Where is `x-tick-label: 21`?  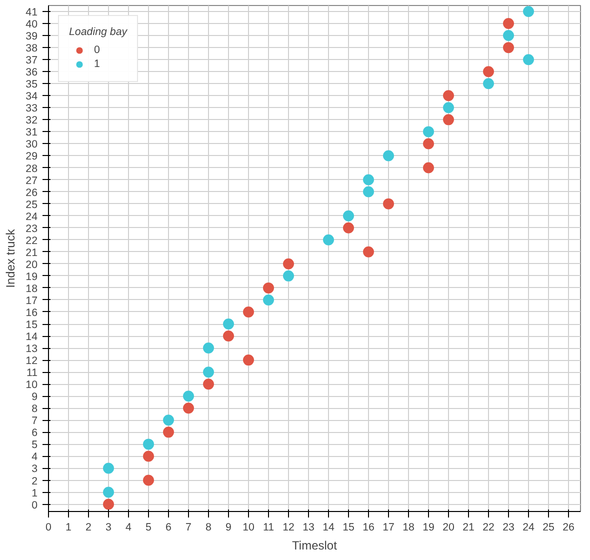
x-tick-label: 21 is located at coordinates (468, 528).